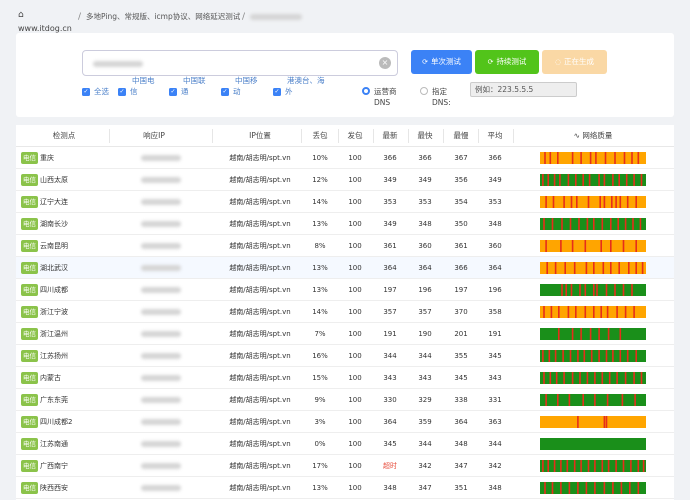 Image resolution: width=690 pixels, height=500 pixels. Describe the element at coordinates (320, 224) in the screenshot. I see `loss-rate: 13%` at that location.